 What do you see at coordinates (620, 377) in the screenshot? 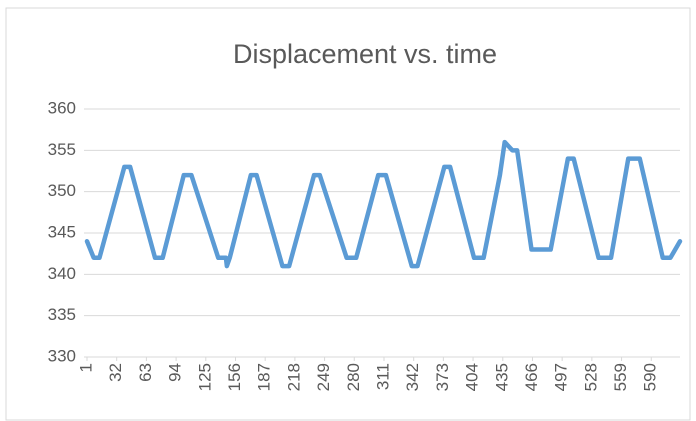
I see `x-tick-label: 559` at bounding box center [620, 377].